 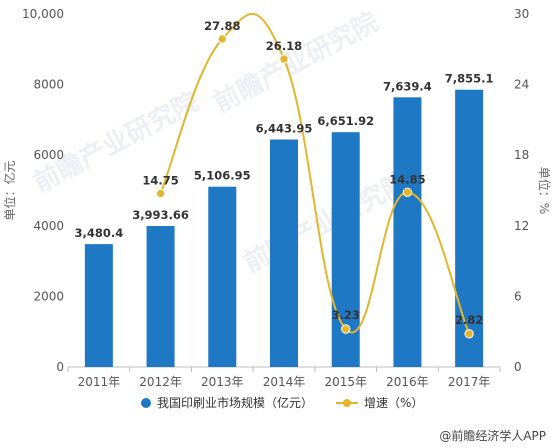 I want to click on bar-data-label: 6,651.92, so click(x=345, y=121).